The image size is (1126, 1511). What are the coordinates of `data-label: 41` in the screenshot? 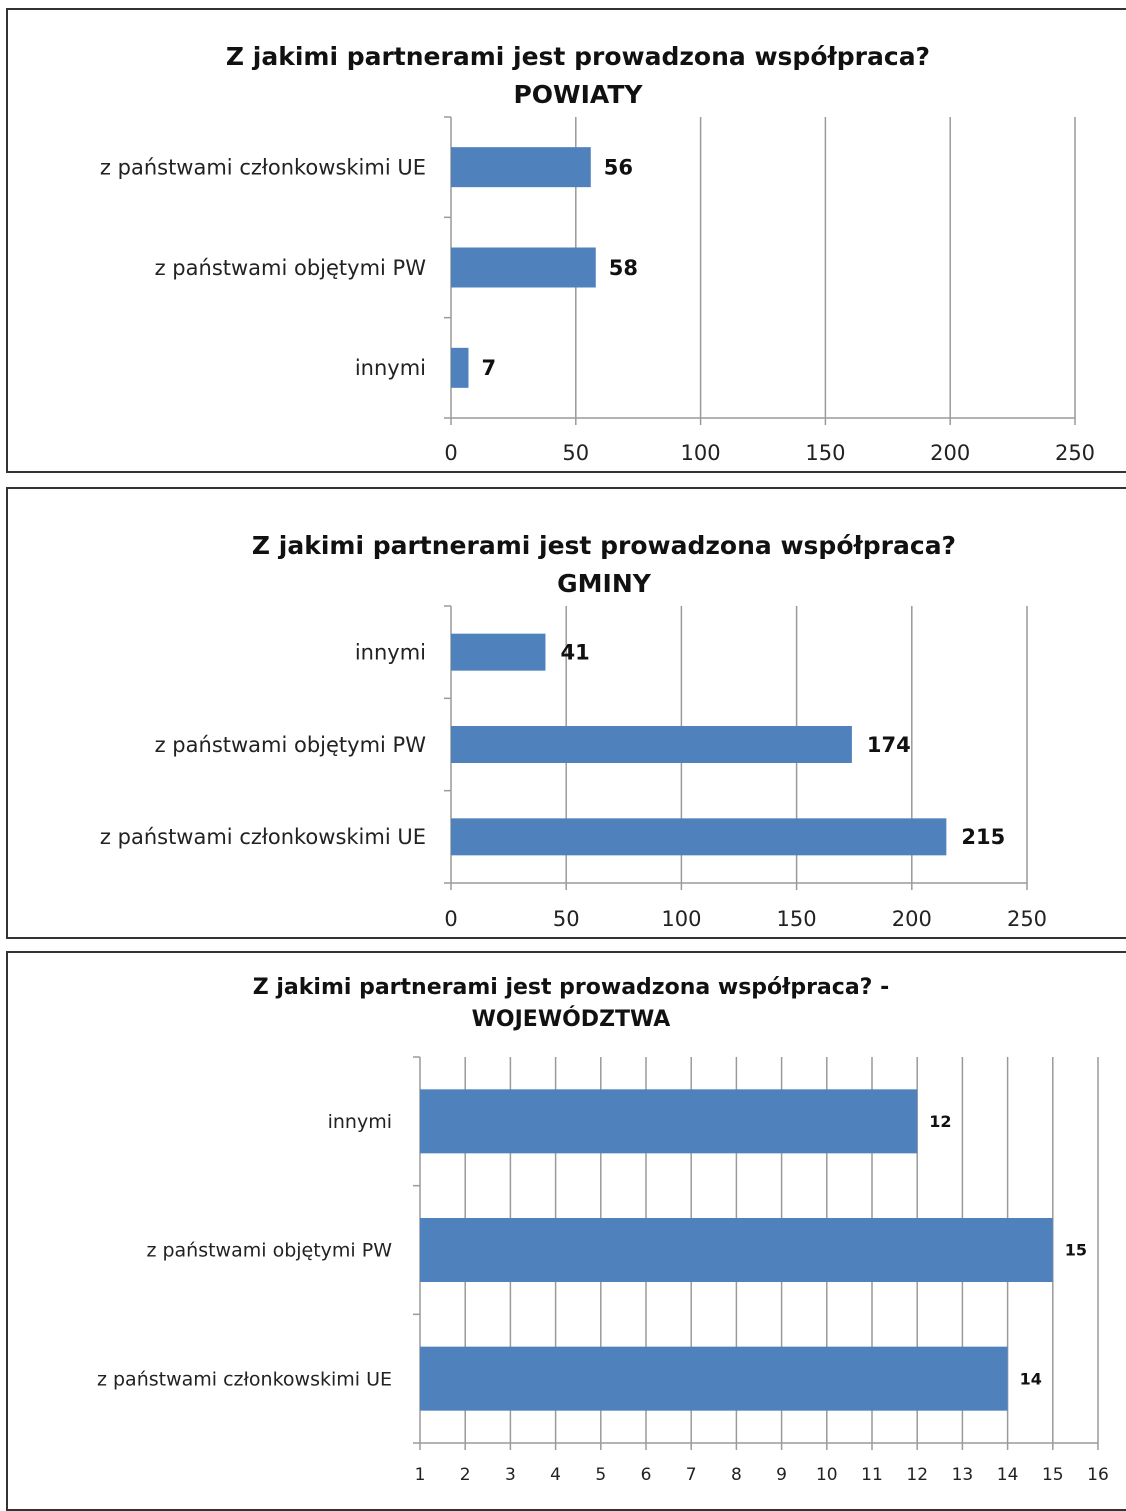 It's located at (574, 653).